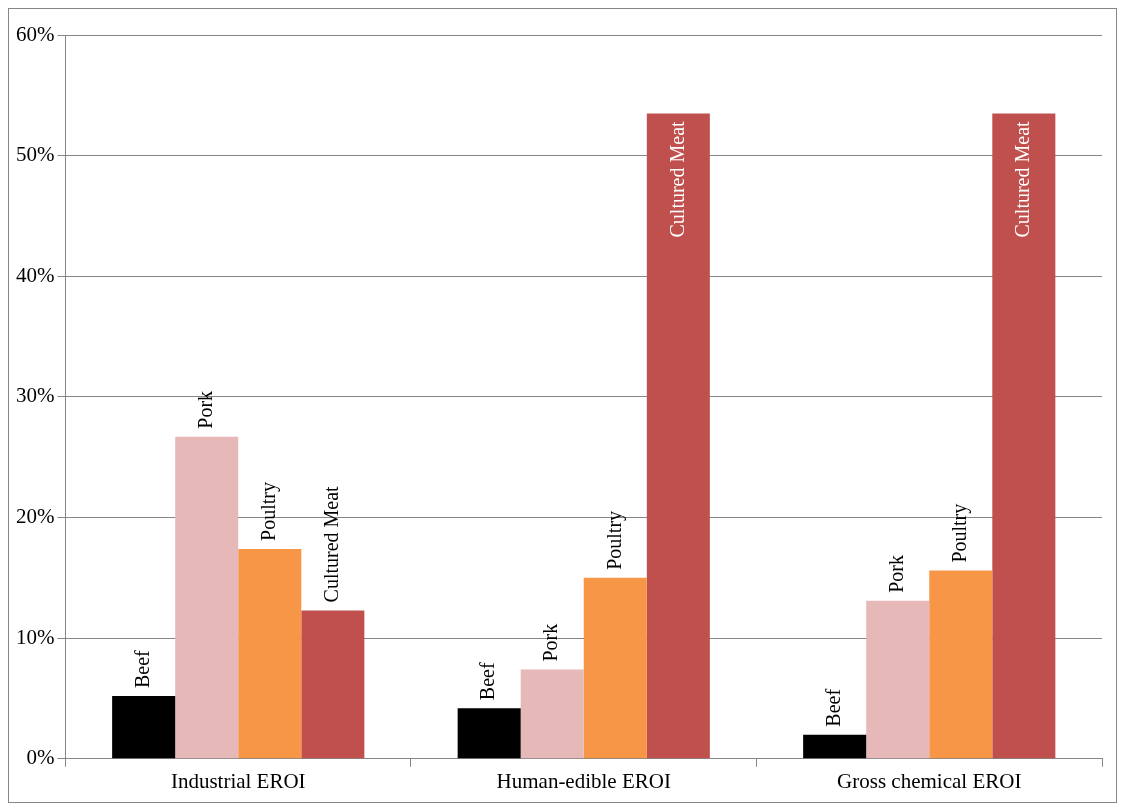 This screenshot has height=811, width=1125. I want to click on y-tick-label: 50%, so click(35, 154).